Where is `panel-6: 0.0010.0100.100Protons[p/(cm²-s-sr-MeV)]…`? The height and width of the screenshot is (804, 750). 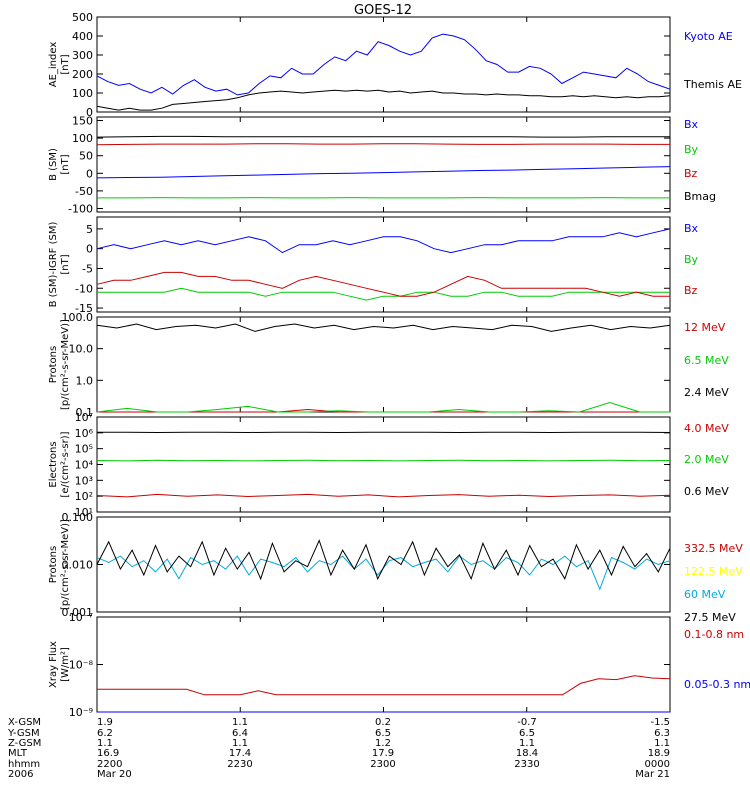
panel-6: 0.0010.0100.100Protons[p/(cm²-s-sr-MeV)]… is located at coordinates (395, 567).